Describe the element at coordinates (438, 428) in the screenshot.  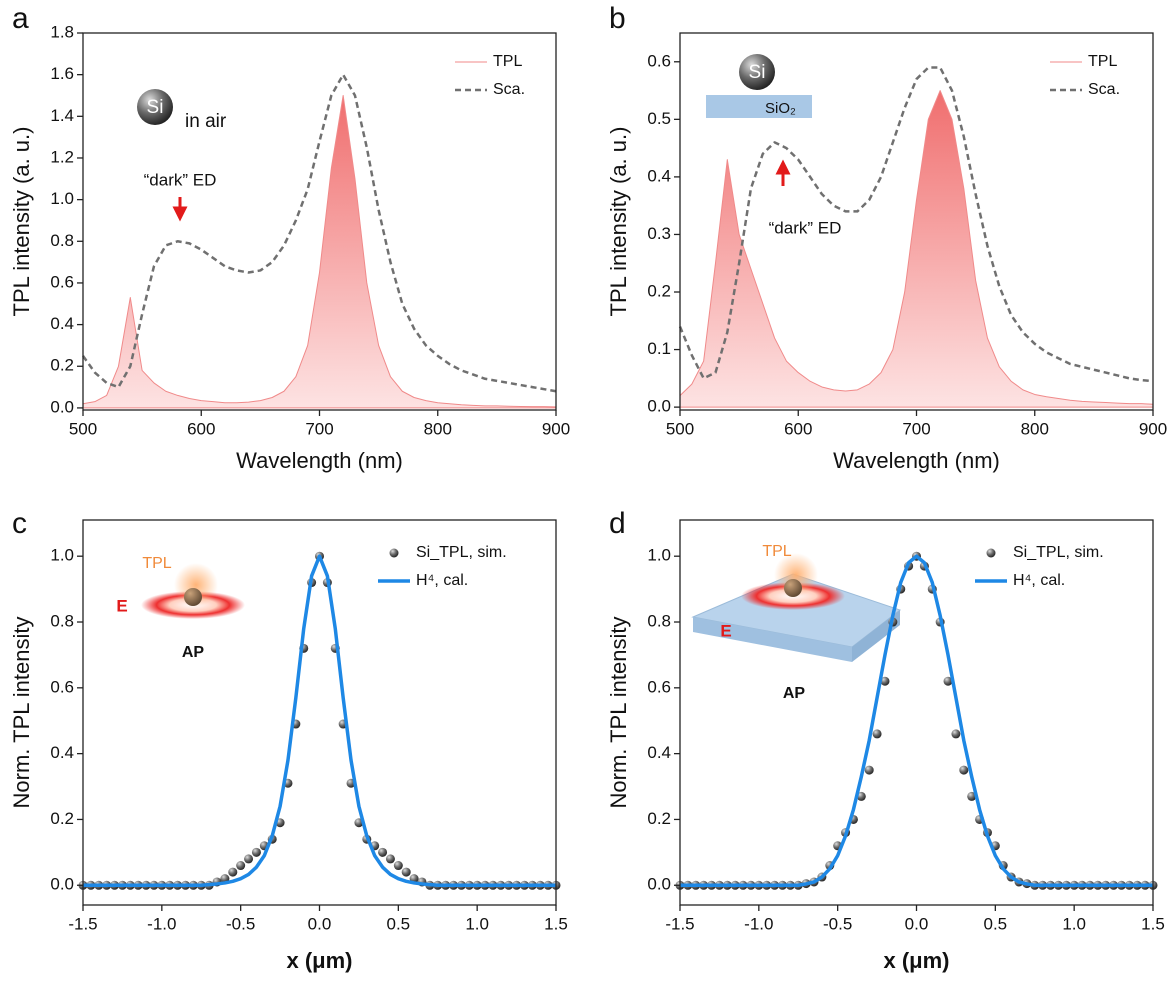
I see `x-tick-label: 800` at that location.